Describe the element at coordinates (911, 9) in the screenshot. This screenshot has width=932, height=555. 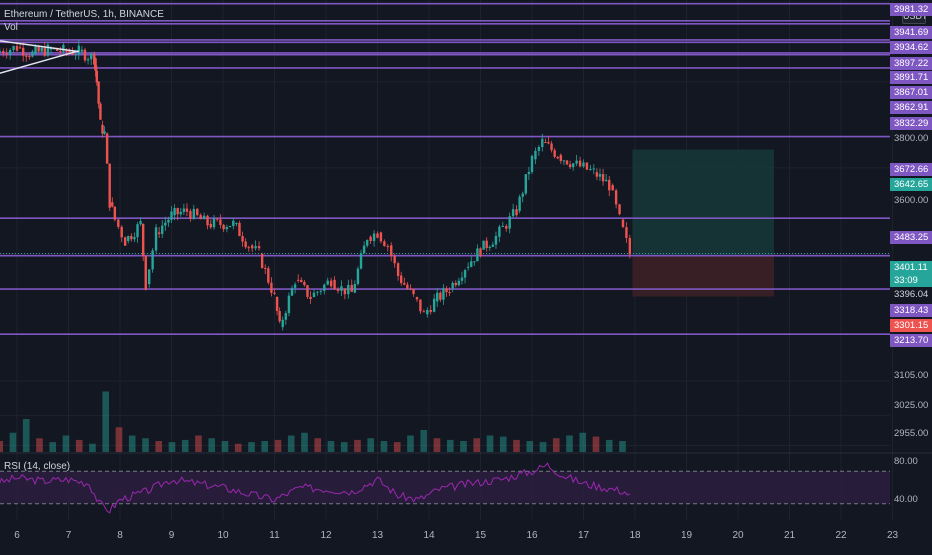
I see `price-tag: 3981.32` at that location.